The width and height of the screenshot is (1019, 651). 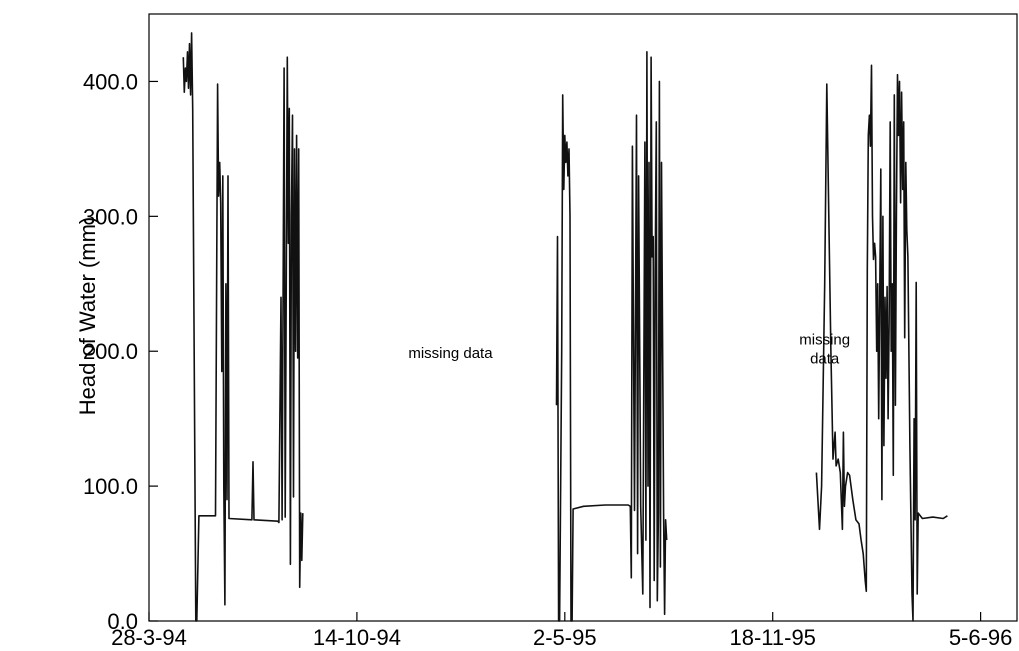 I want to click on annotation-line: missing data, so click(x=450, y=353).